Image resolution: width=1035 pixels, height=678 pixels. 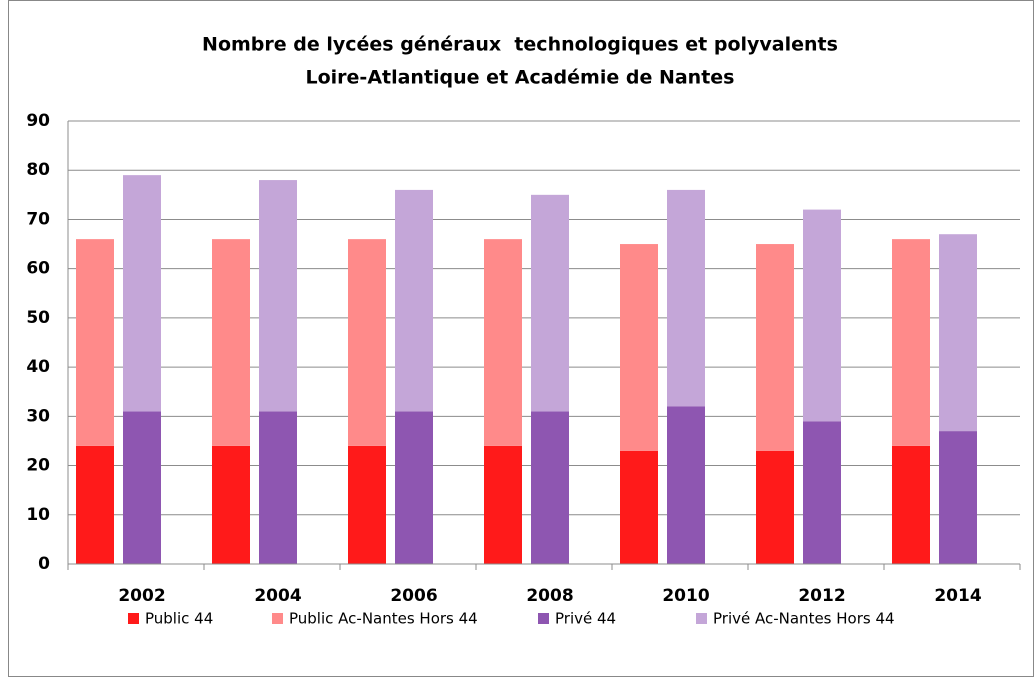 What do you see at coordinates (413, 596) in the screenshot?
I see `x-tick-label: 2006` at bounding box center [413, 596].